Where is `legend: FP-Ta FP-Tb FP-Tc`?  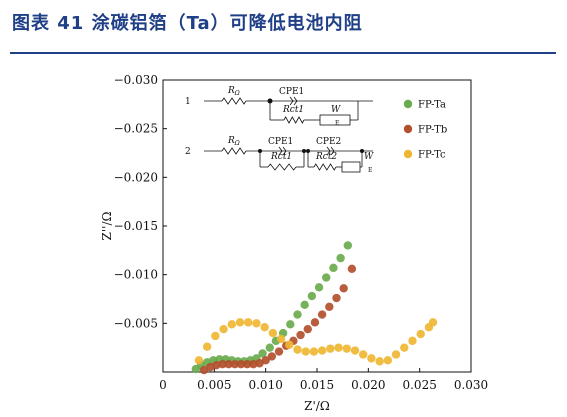 legend: FP-Ta FP-Tb FP-Tc is located at coordinates (425, 130).